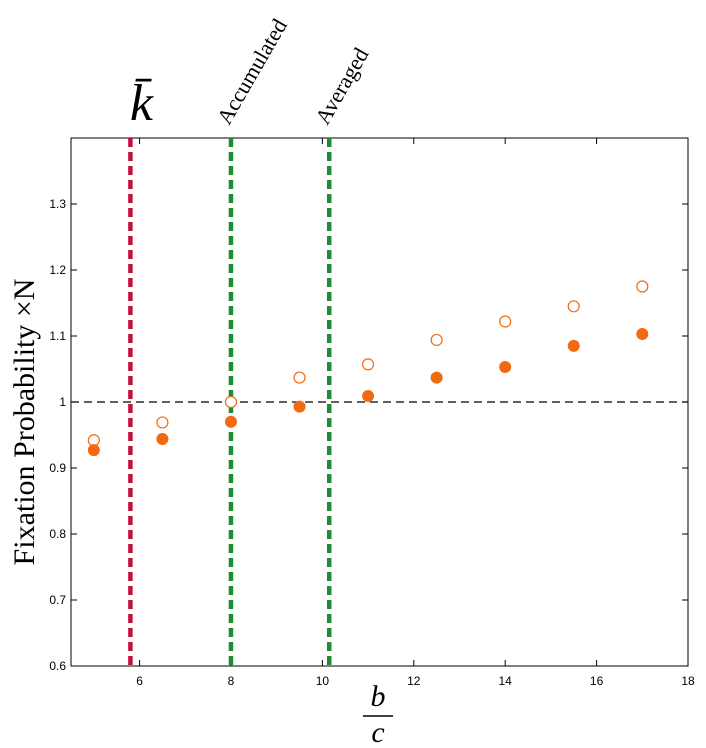 The image size is (706, 748). I want to click on x-tick-label: 14, so click(506, 681).